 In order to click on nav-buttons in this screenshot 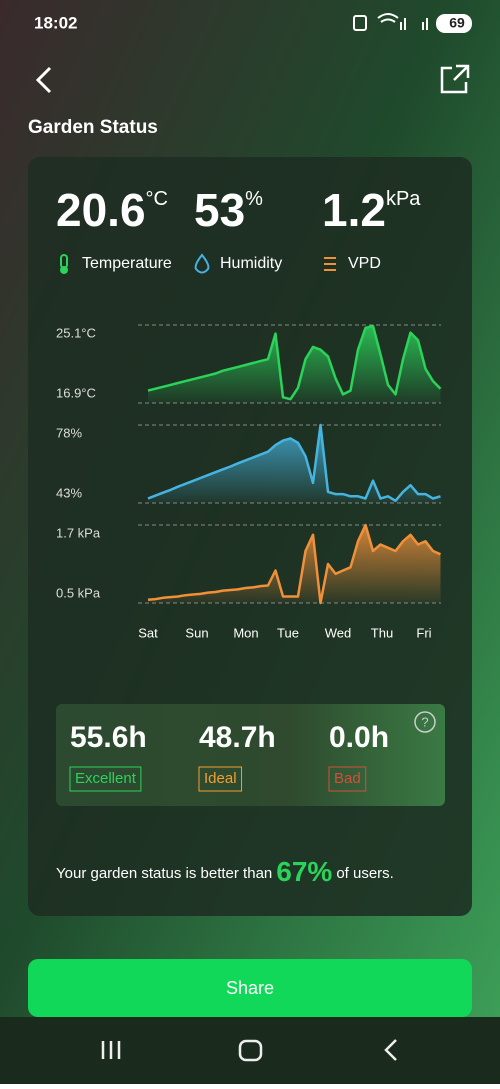, I will do `click(249, 1050)`.